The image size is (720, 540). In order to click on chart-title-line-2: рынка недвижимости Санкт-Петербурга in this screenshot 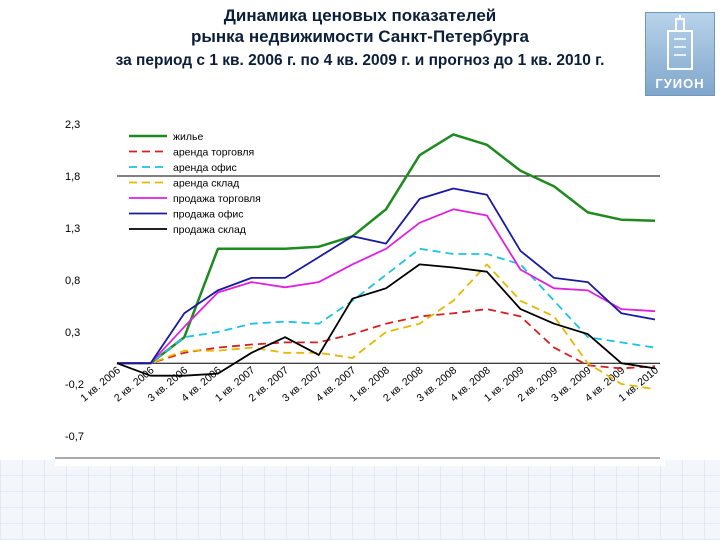, I will do `click(360, 36)`.